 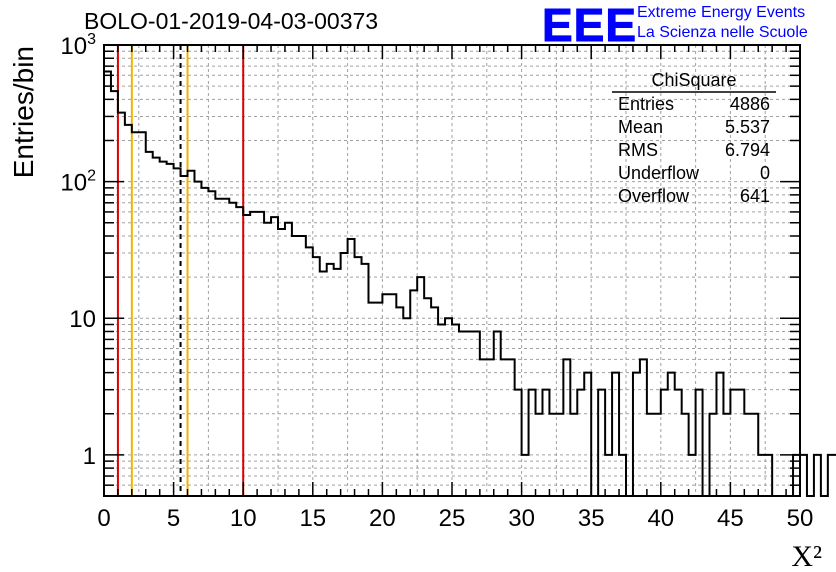 What do you see at coordinates (78, 182) in the screenshot?
I see `y-tick-label: 10²` at bounding box center [78, 182].